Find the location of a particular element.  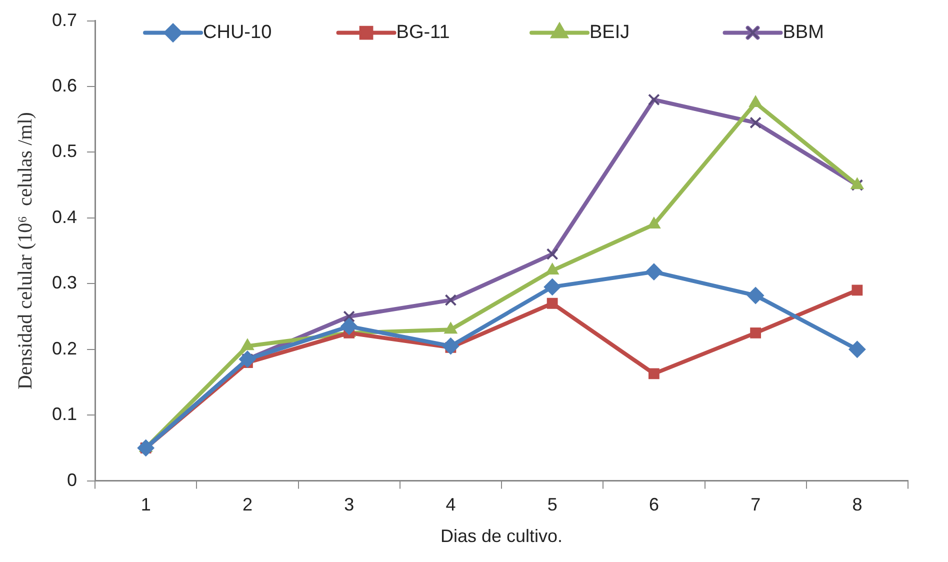

y-tick-label: 0.2 is located at coordinates (65, 348).